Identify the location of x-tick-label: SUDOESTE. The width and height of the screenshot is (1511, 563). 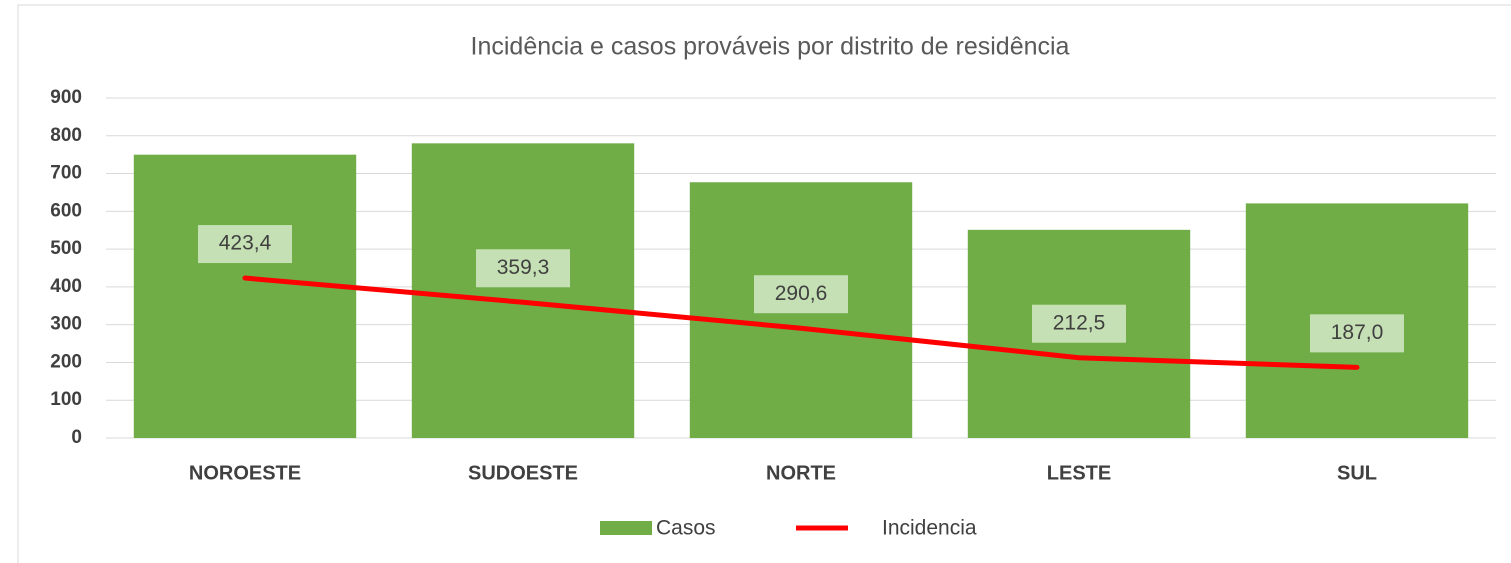
(523, 473).